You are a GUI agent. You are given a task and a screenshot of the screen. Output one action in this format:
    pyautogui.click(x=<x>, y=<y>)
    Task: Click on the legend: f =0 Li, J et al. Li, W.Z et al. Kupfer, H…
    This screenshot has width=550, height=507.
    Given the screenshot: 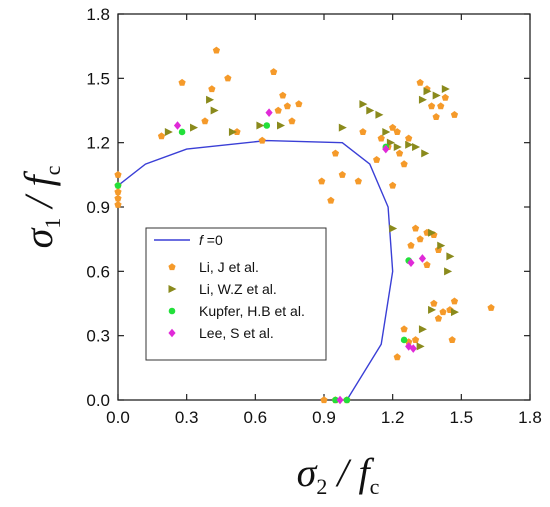 What is the action you would take?
    pyautogui.click(x=236, y=294)
    